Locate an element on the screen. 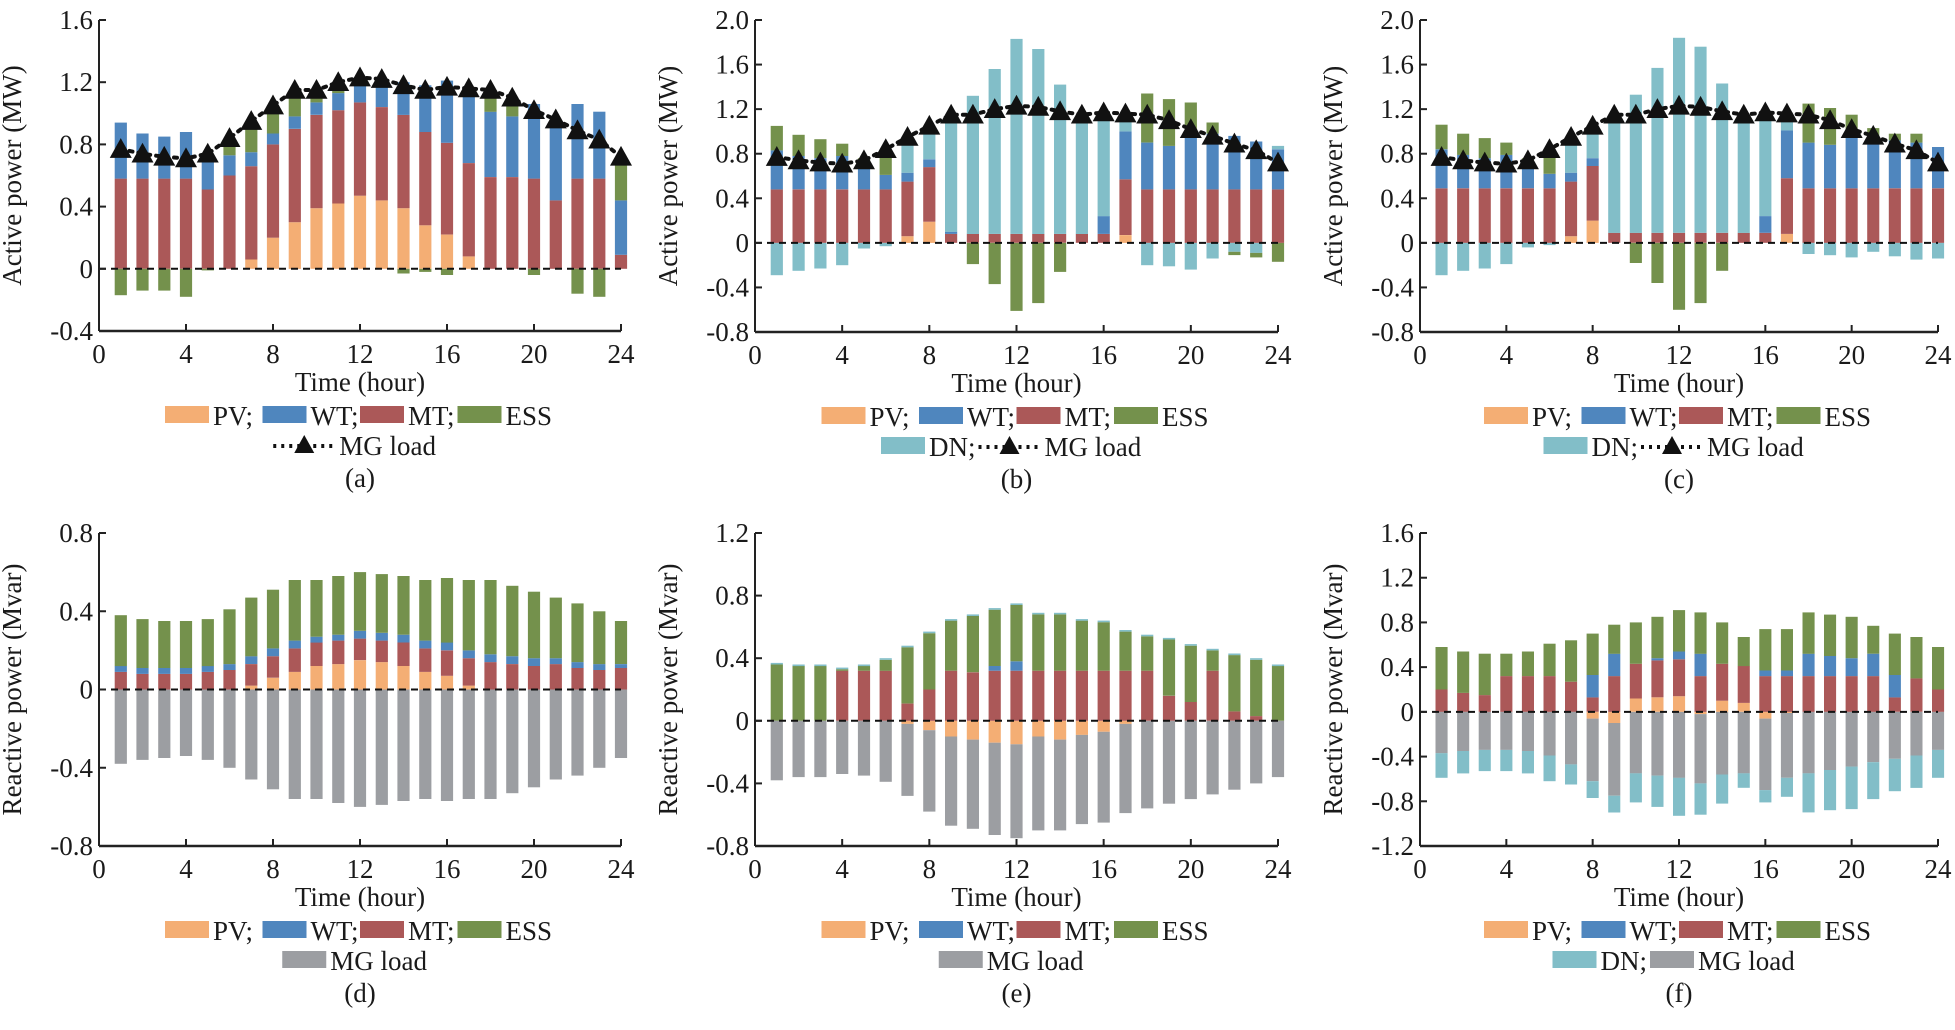  legend-item-wt: WT; is located at coordinates (310, 931).